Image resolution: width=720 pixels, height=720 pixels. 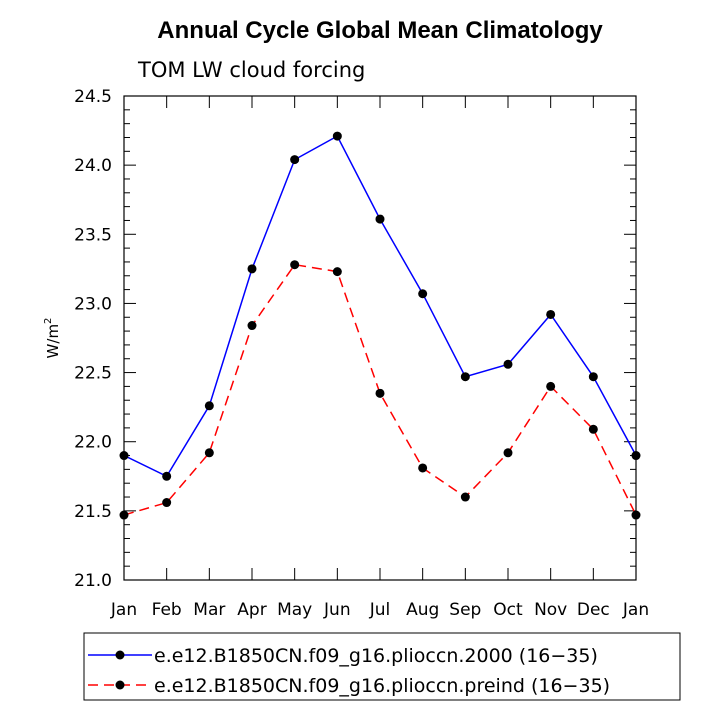 What do you see at coordinates (93, 512) in the screenshot?
I see `y-tick-label: 21.5` at bounding box center [93, 512].